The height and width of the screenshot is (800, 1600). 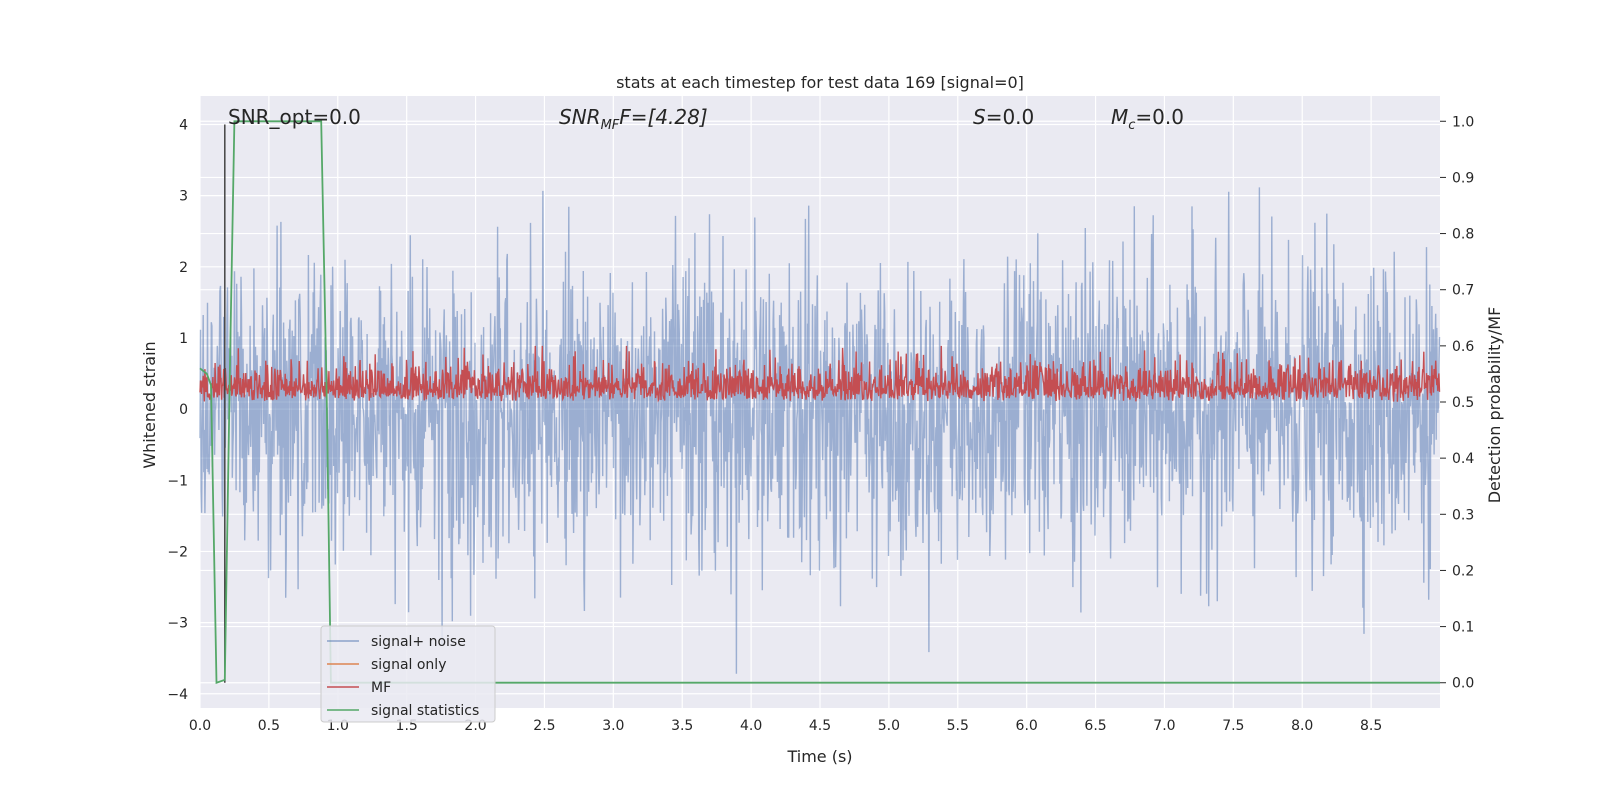 What do you see at coordinates (979, 117) in the screenshot?
I see `annotation-s-main: S` at bounding box center [979, 117].